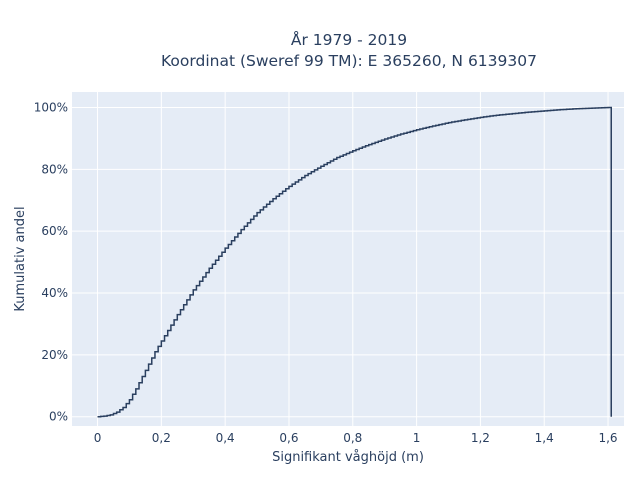  Describe the element at coordinates (58, 417) in the screenshot. I see `y-tick-label: 0%` at that location.